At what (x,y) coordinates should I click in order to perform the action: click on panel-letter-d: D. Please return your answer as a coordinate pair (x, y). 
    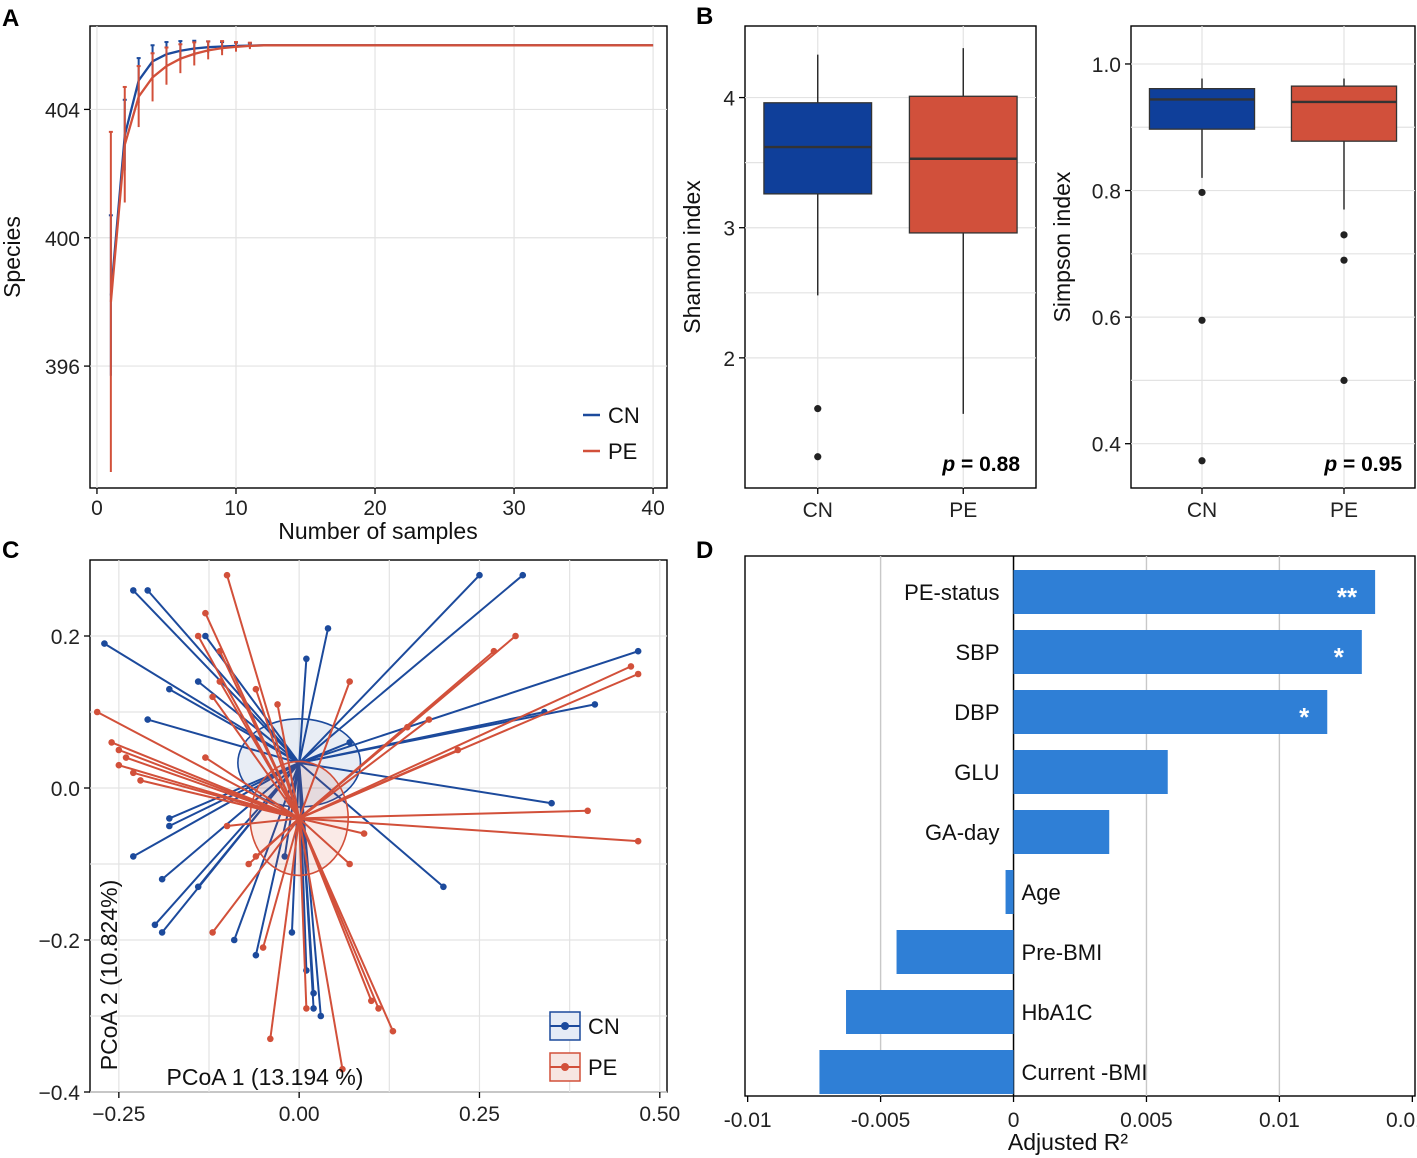
    Looking at the image, I should click on (704, 550).